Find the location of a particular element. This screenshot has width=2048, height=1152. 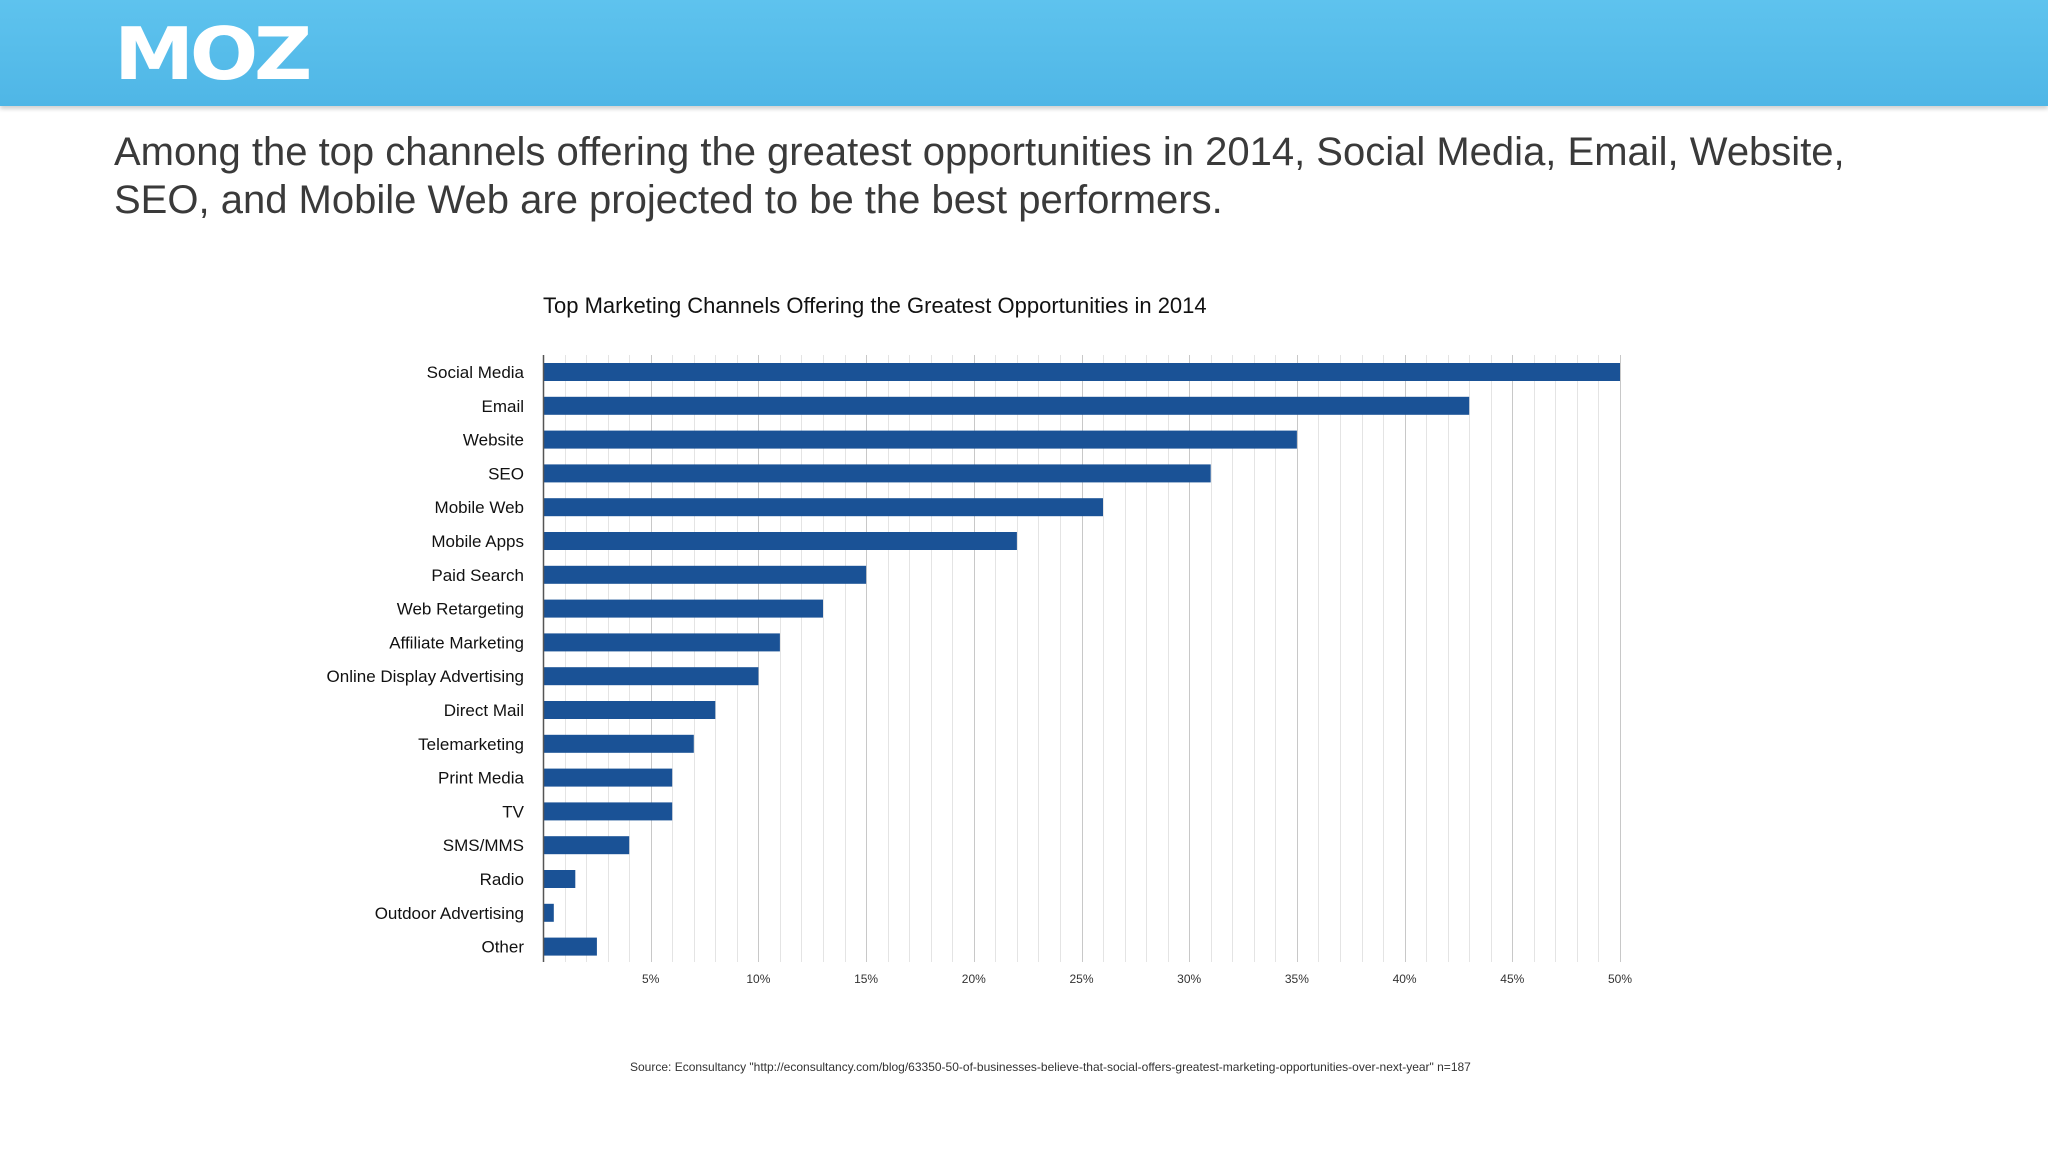

x-tick-label: 35% is located at coordinates (1297, 979).